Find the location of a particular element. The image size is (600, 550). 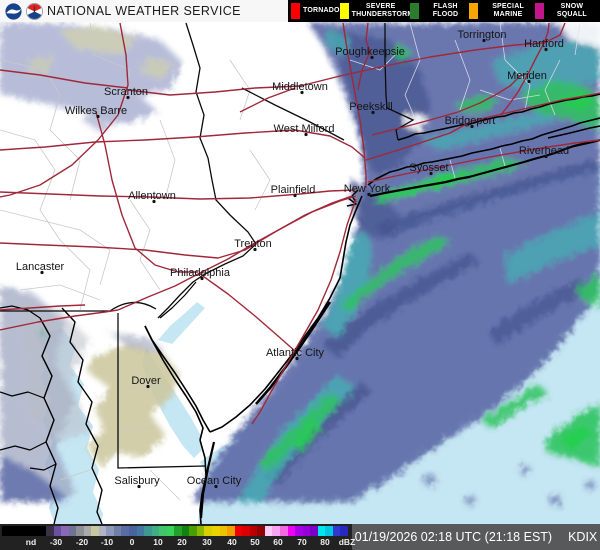

warning-label: SNOW SQUALL is located at coordinates (571, 10).